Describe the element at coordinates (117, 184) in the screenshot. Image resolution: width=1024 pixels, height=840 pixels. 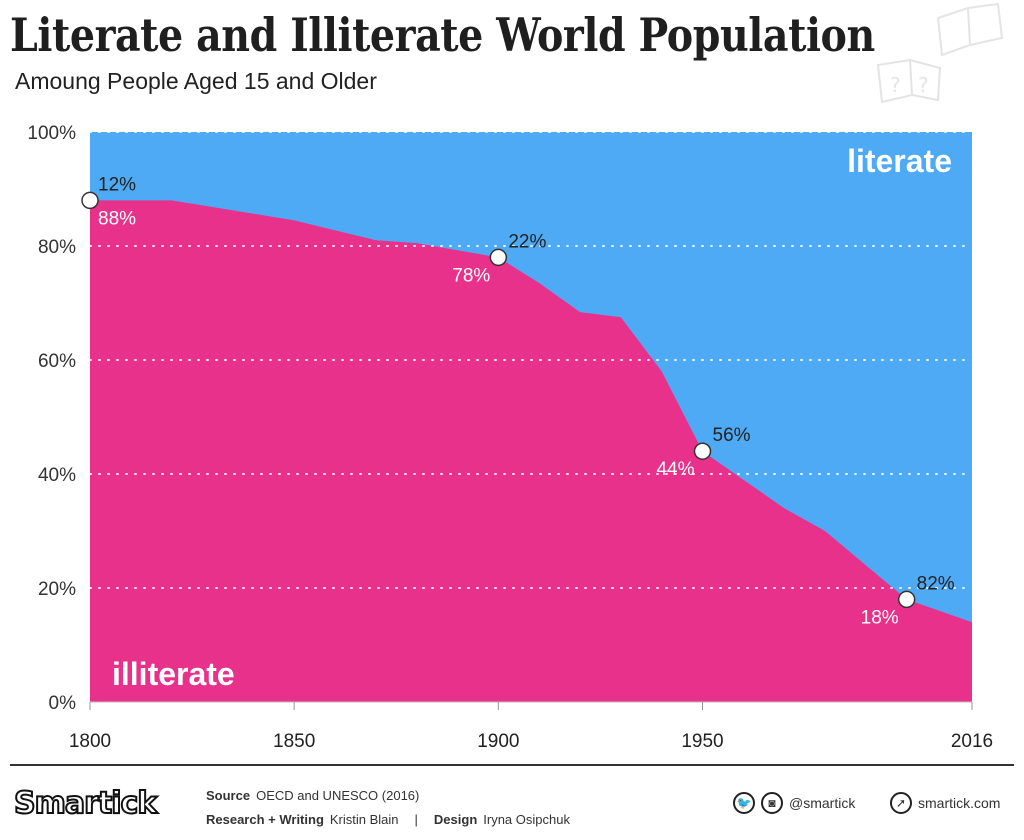
I see `literate-value-label: 12%` at that location.